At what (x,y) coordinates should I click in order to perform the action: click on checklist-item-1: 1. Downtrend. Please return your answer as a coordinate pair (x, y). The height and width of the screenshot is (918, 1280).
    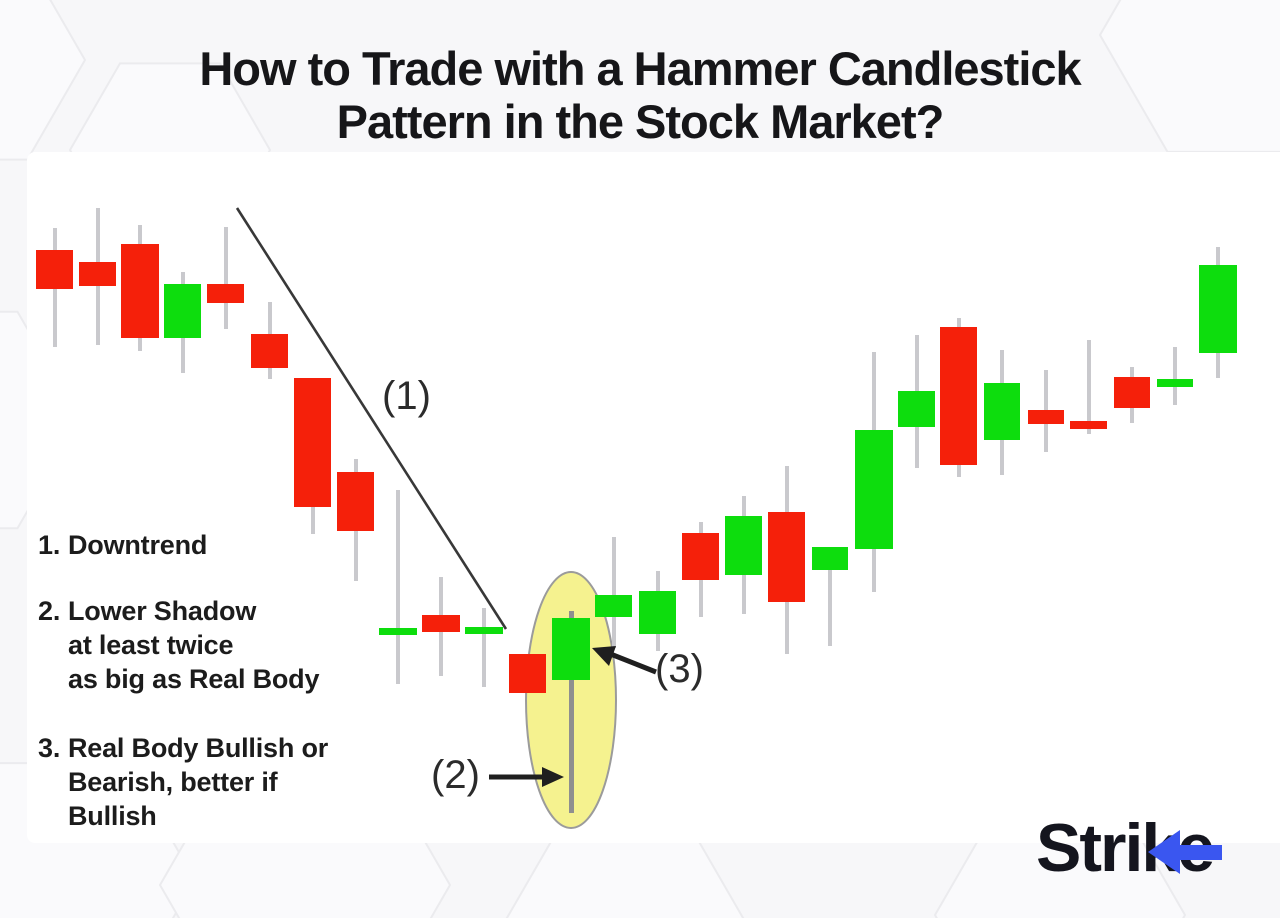
    Looking at the image, I should click on (122, 545).